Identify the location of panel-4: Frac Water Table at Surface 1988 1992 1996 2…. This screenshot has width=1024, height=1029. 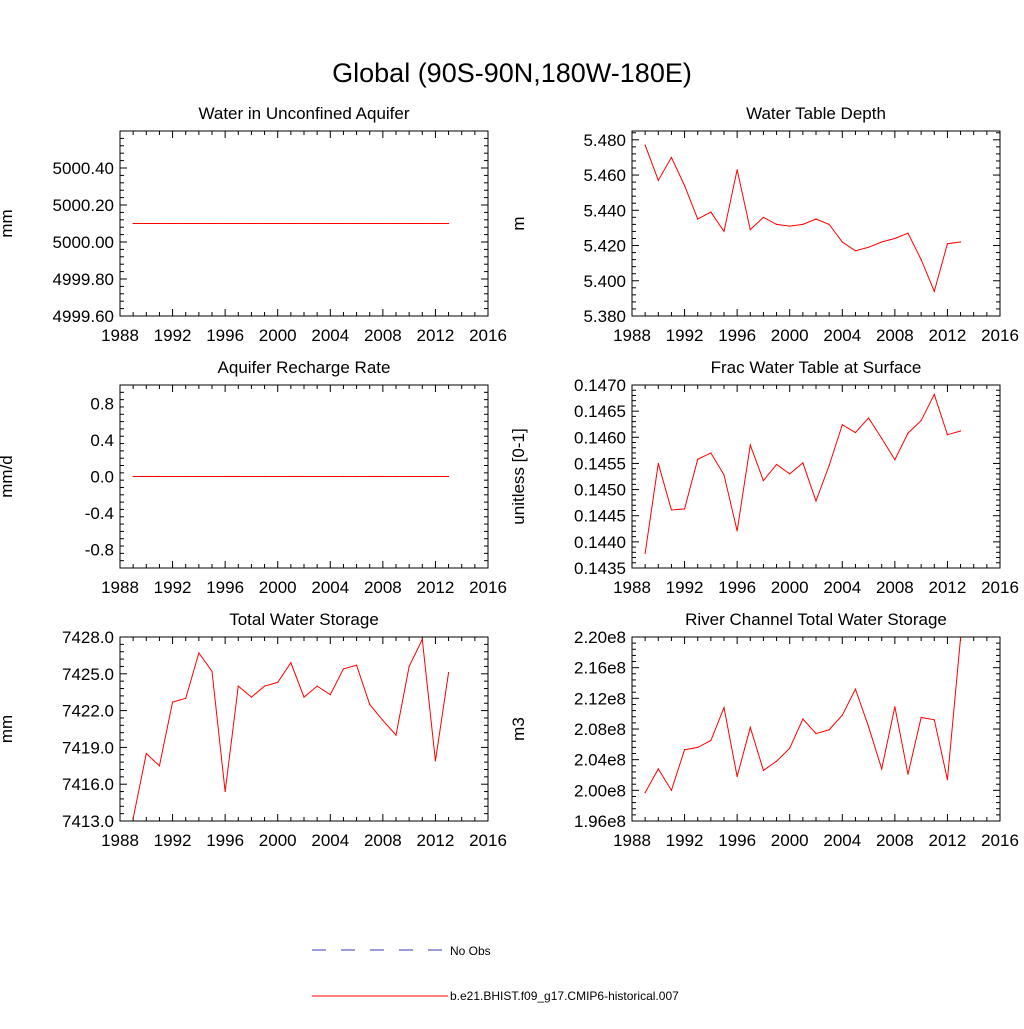
(764, 477).